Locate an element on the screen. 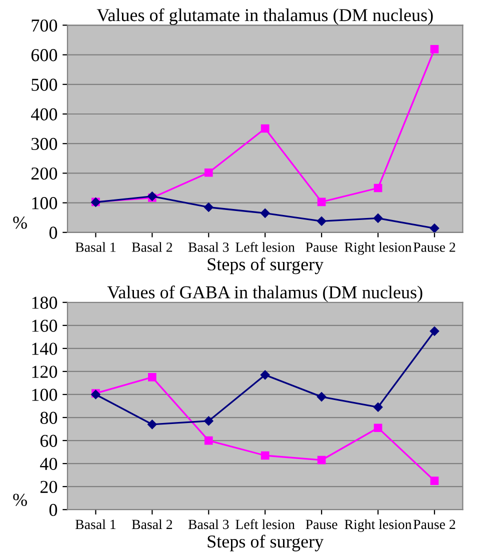 The width and height of the screenshot is (482, 560). y-tick-label: 40 is located at coordinates (49, 464).